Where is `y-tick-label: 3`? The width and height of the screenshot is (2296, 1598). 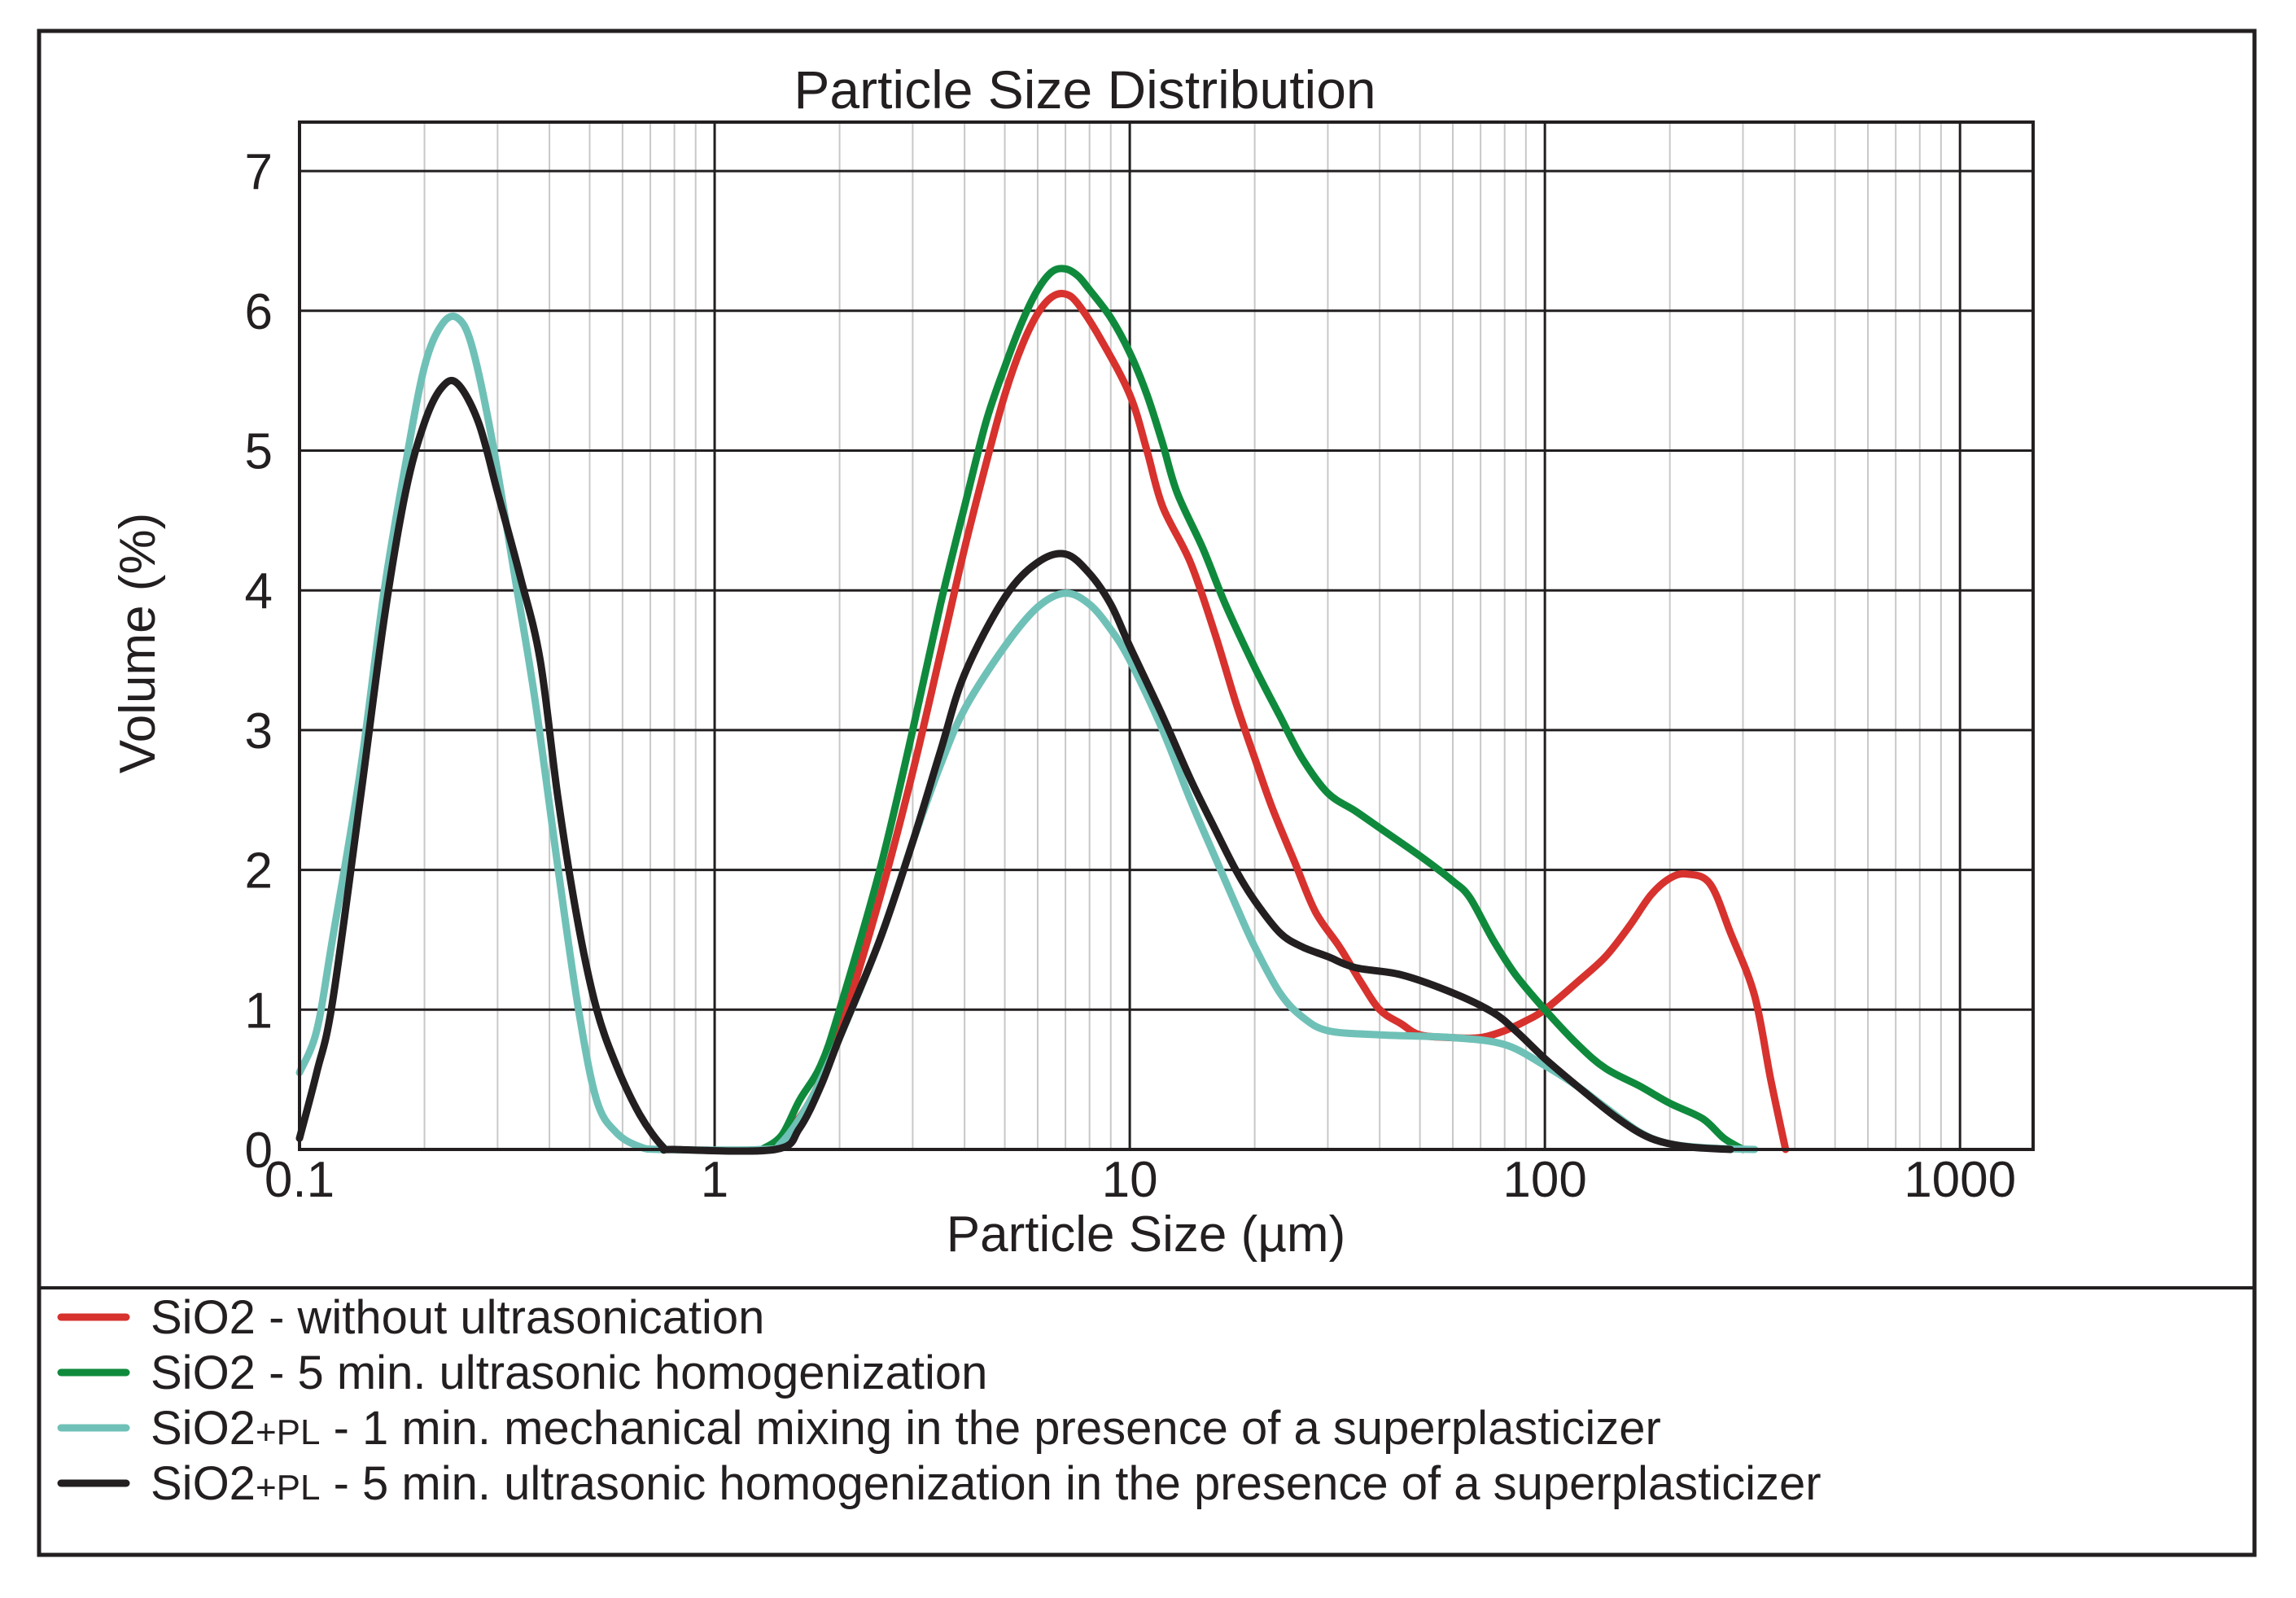 y-tick-label: 3 is located at coordinates (259, 731).